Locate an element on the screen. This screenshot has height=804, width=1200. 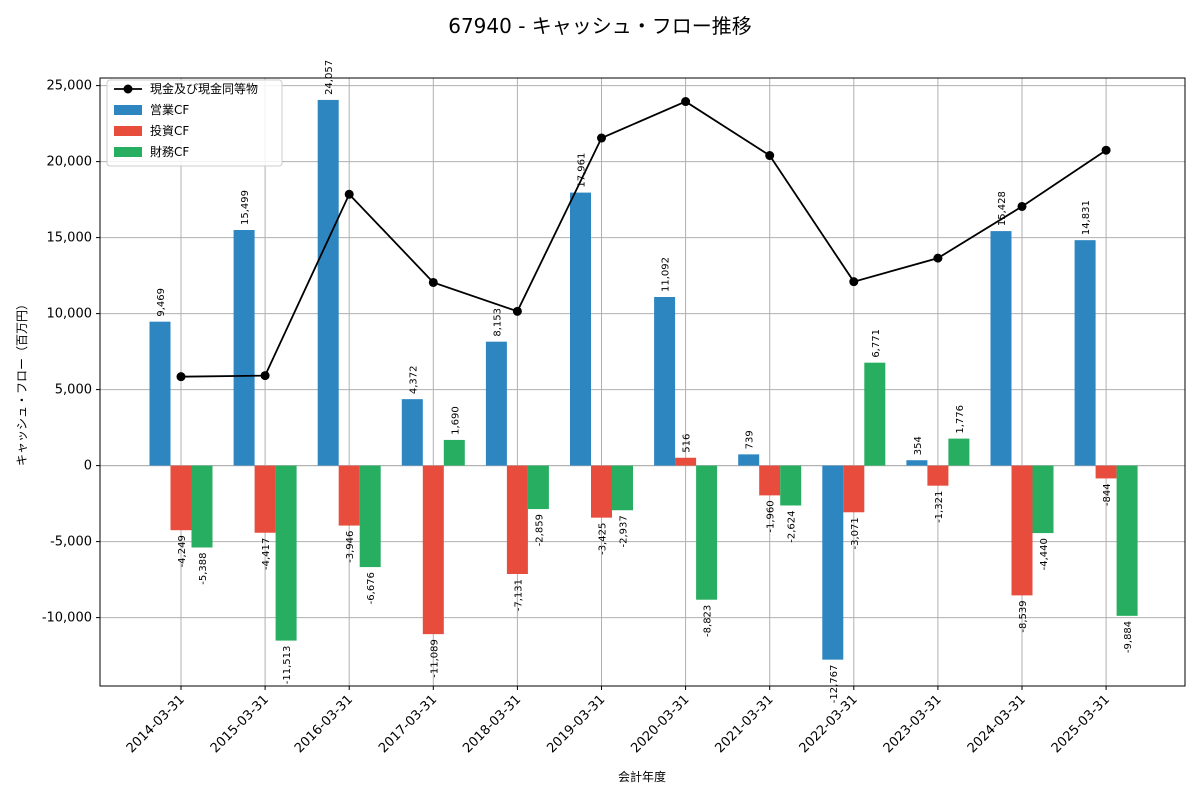
data-label: 15,428 is located at coordinates (1002, 208).